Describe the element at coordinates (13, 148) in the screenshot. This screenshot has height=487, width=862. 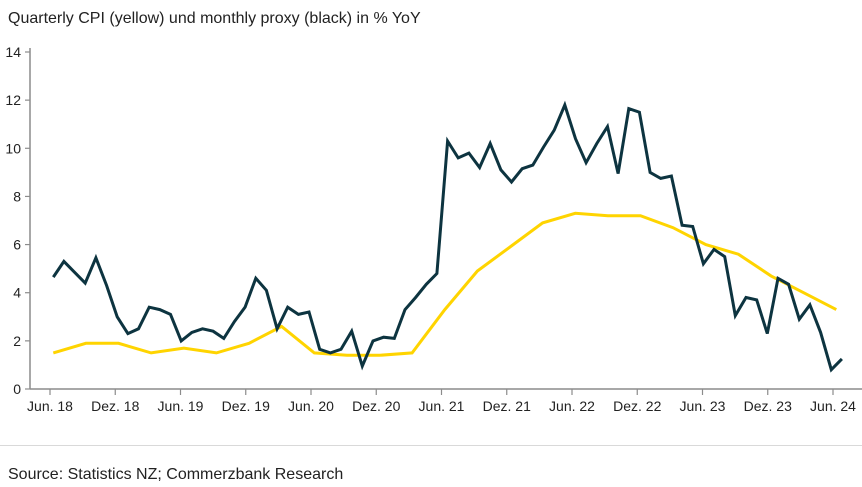
I see `y-tick-label: 10` at that location.